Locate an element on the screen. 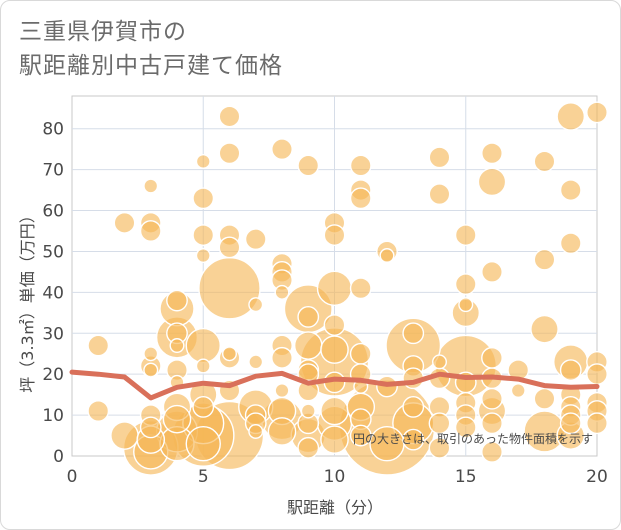 The width and height of the screenshot is (621, 530). chart-title: 三重県伊賀市の 駅距離別中古戸建て価格 is located at coordinates (151, 49).